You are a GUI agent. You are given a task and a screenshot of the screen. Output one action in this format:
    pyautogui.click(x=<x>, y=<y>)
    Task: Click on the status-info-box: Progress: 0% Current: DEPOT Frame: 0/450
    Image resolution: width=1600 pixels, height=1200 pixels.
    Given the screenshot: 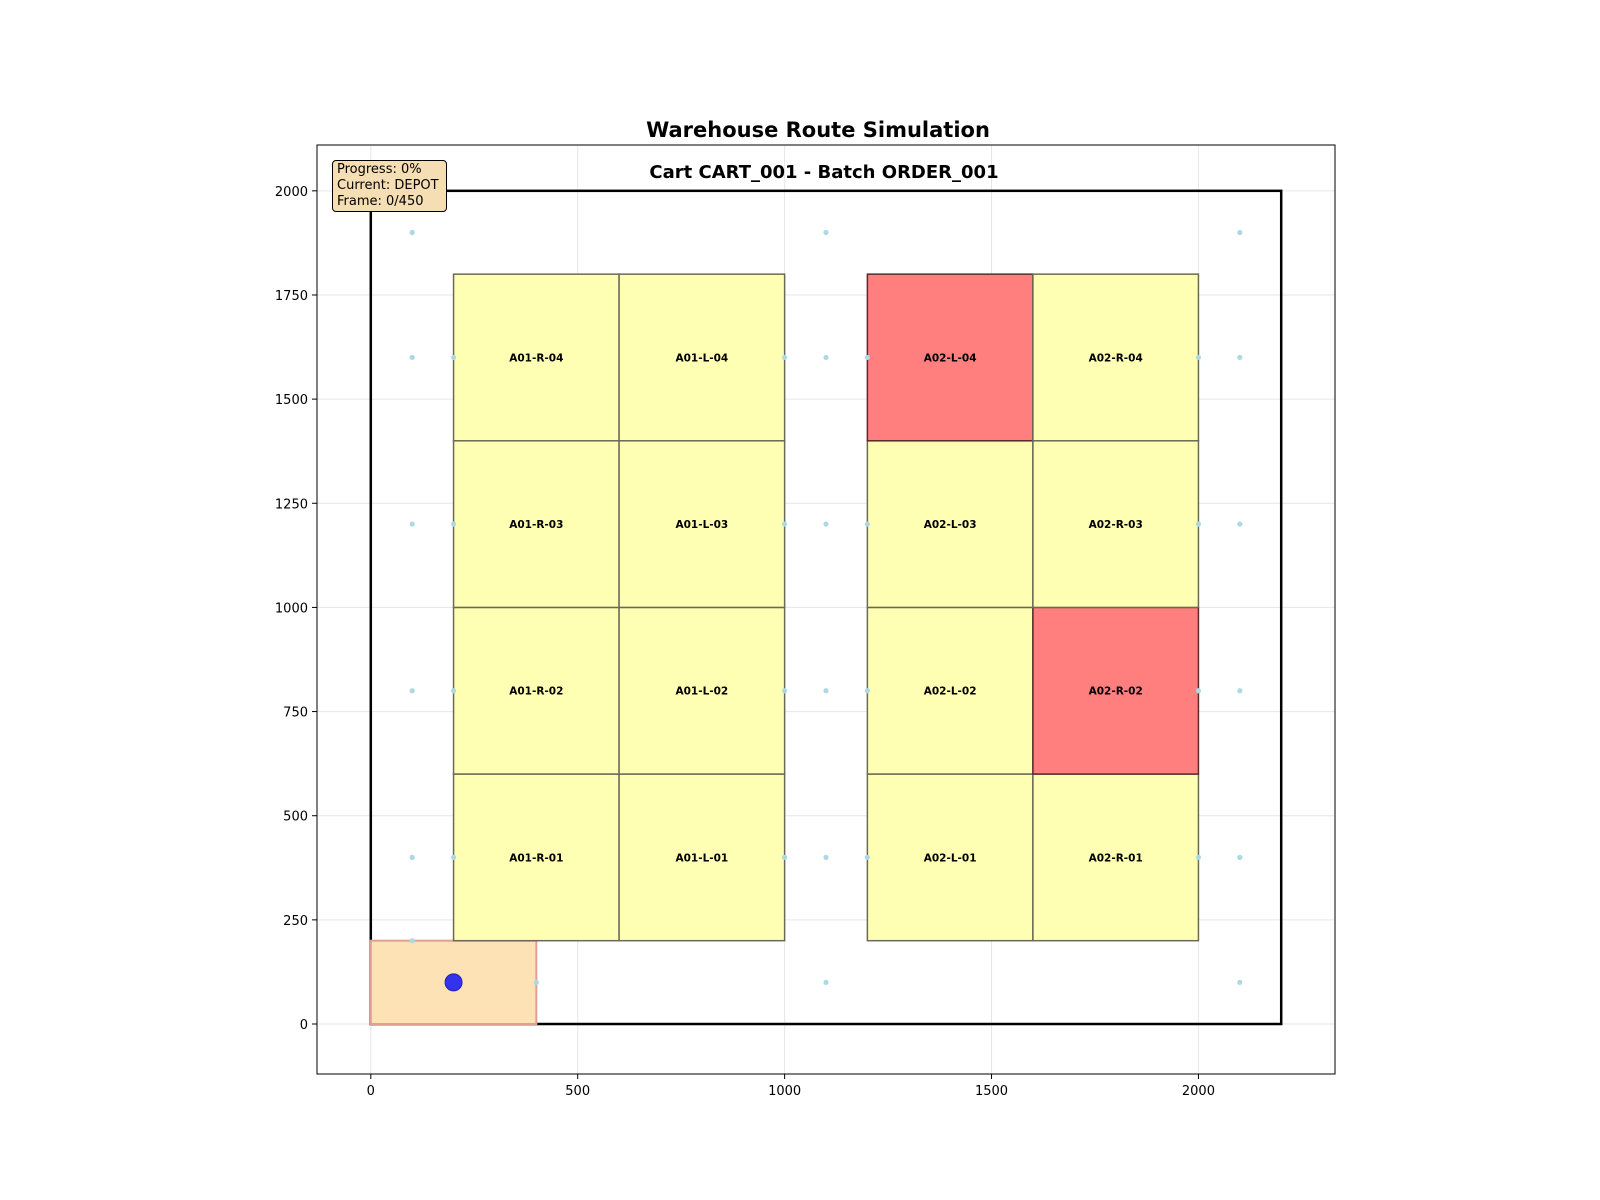 What is the action you would take?
    pyautogui.click(x=389, y=186)
    